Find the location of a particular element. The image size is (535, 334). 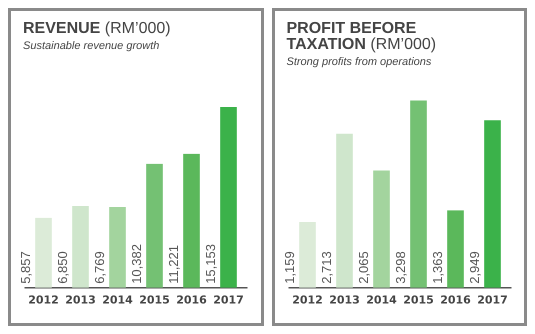

data-label: 15,153 is located at coordinates (210, 264).